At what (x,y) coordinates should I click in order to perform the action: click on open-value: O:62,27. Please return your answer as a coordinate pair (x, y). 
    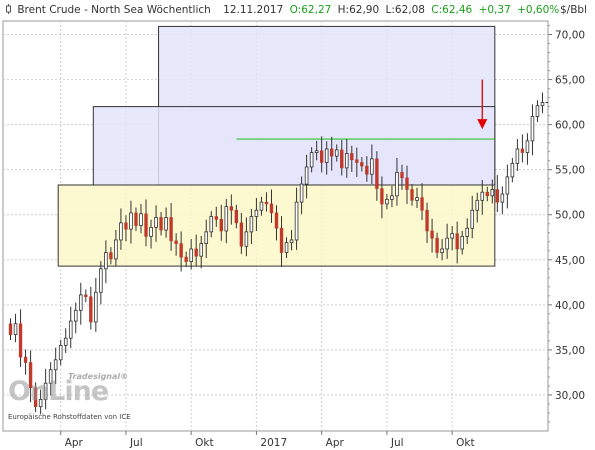
    Looking at the image, I should click on (310, 10).